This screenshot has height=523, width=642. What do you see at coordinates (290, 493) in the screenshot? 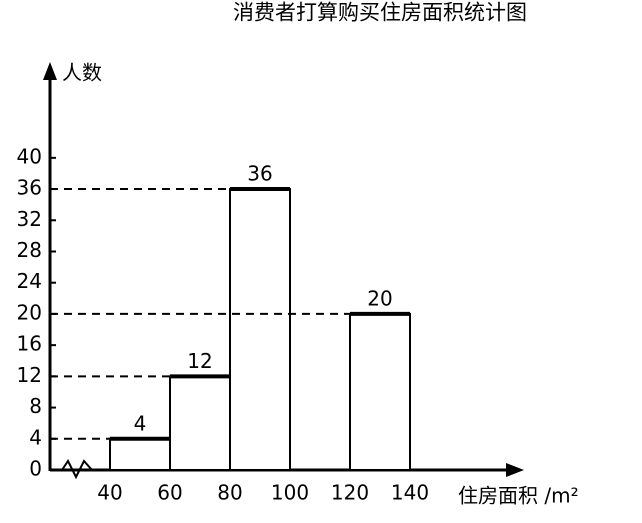
I see `x-tick-label: 100` at bounding box center [290, 493].